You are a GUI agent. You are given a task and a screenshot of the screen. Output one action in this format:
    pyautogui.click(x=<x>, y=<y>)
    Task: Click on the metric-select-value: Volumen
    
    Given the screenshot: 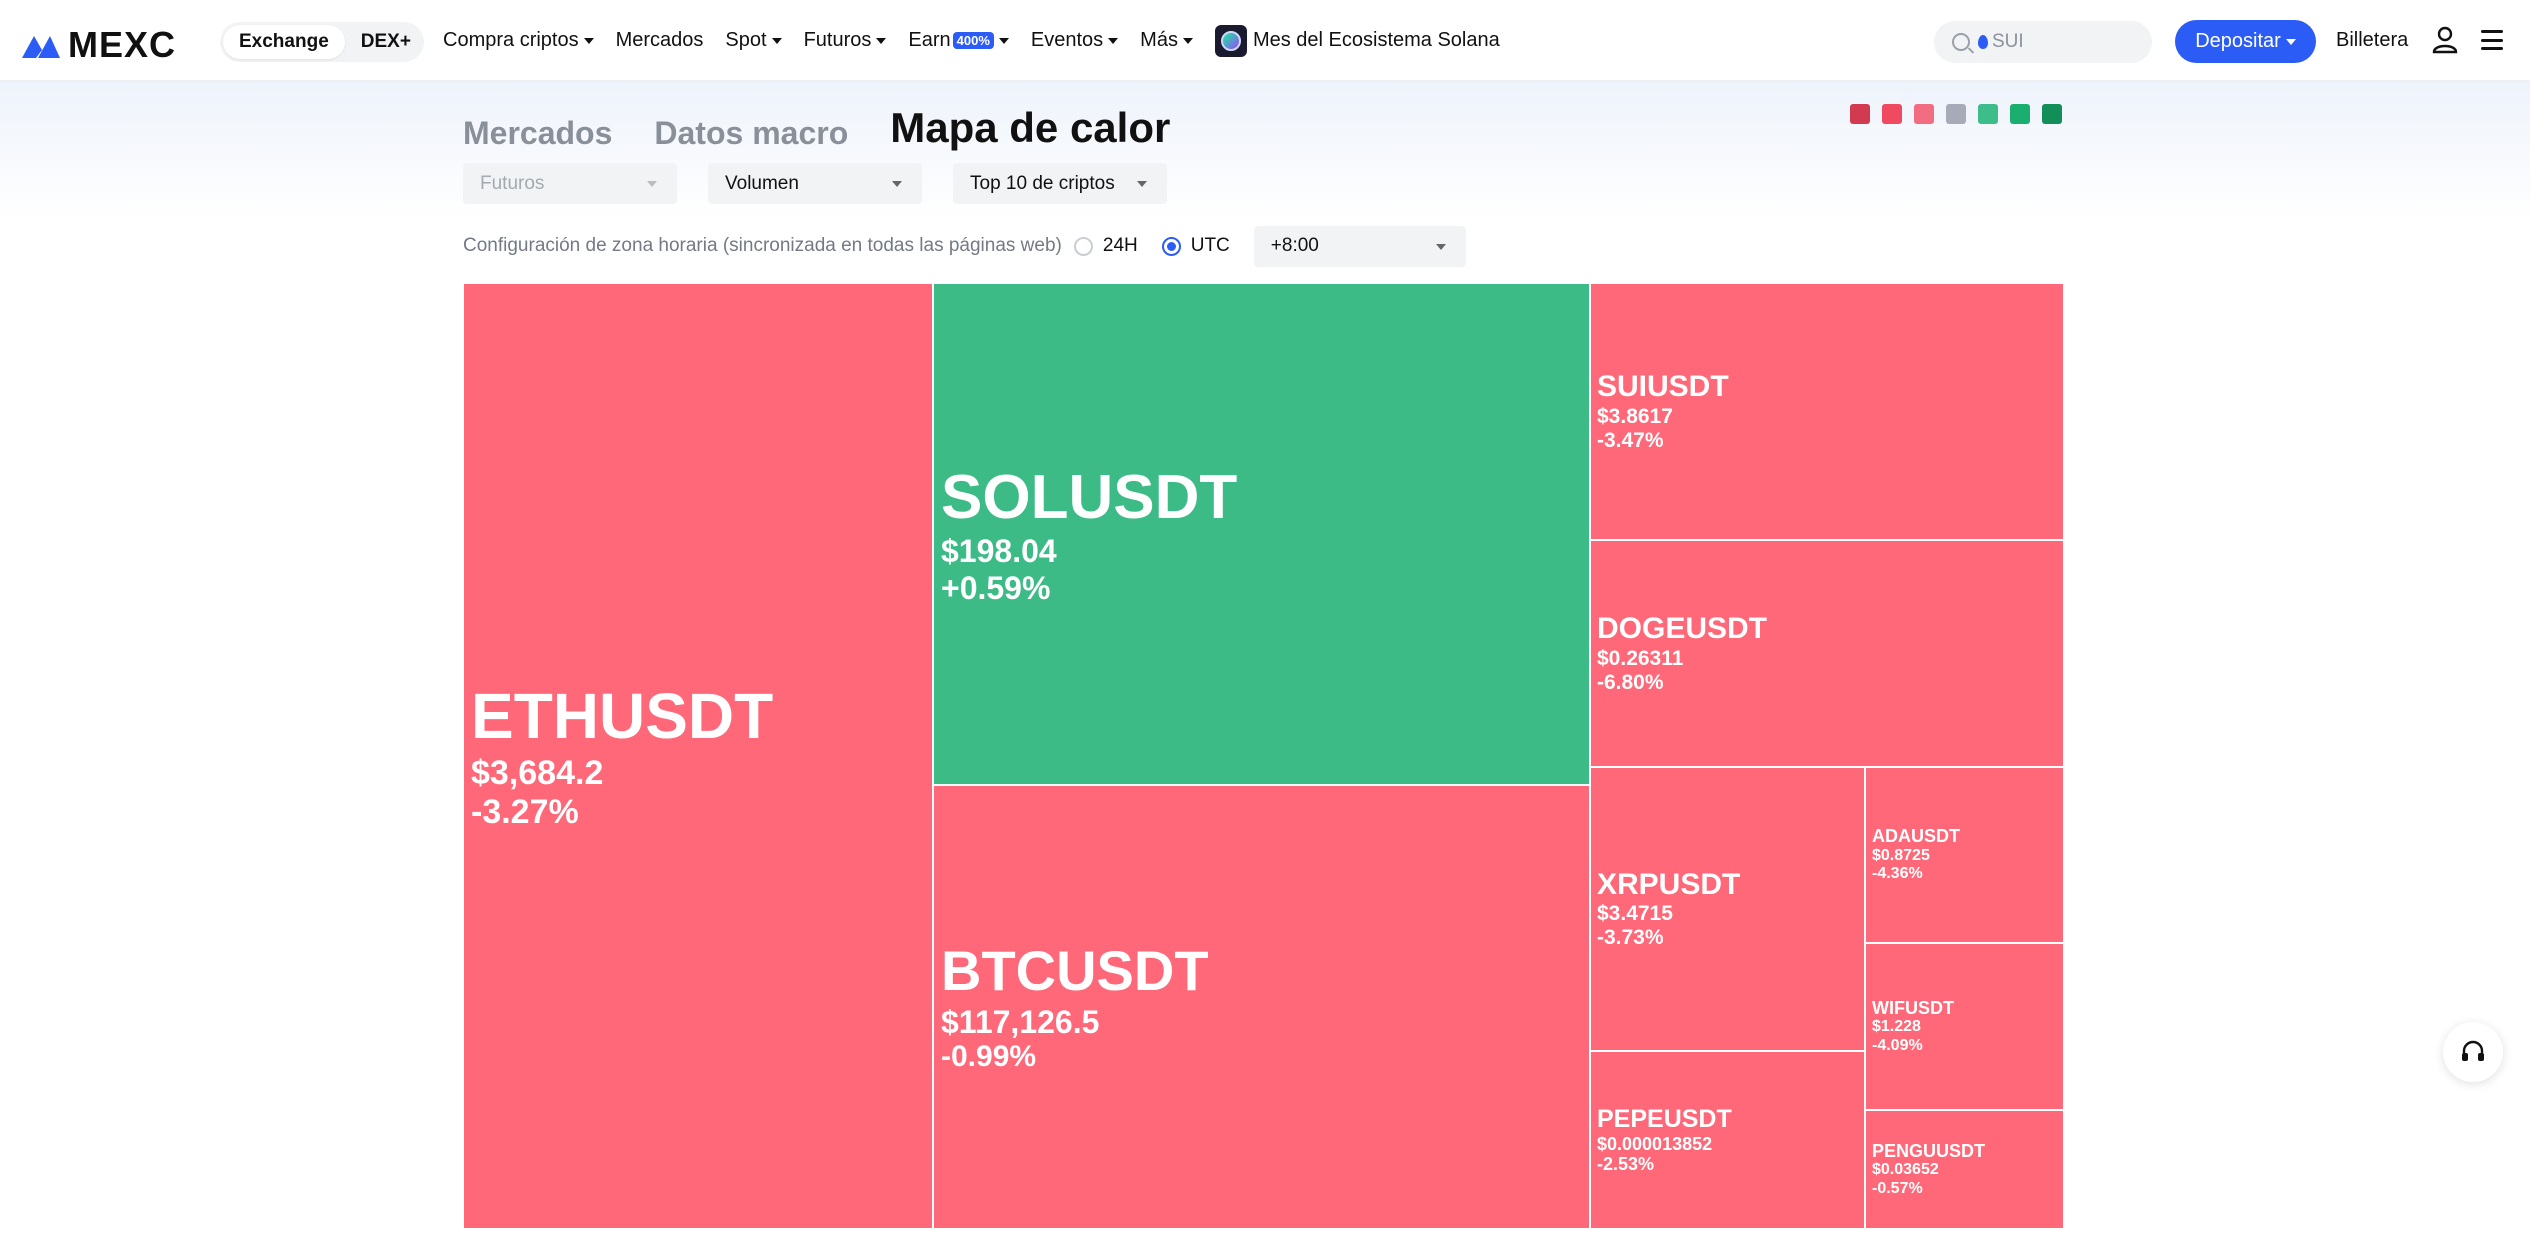 What is the action you would take?
    pyautogui.click(x=762, y=183)
    